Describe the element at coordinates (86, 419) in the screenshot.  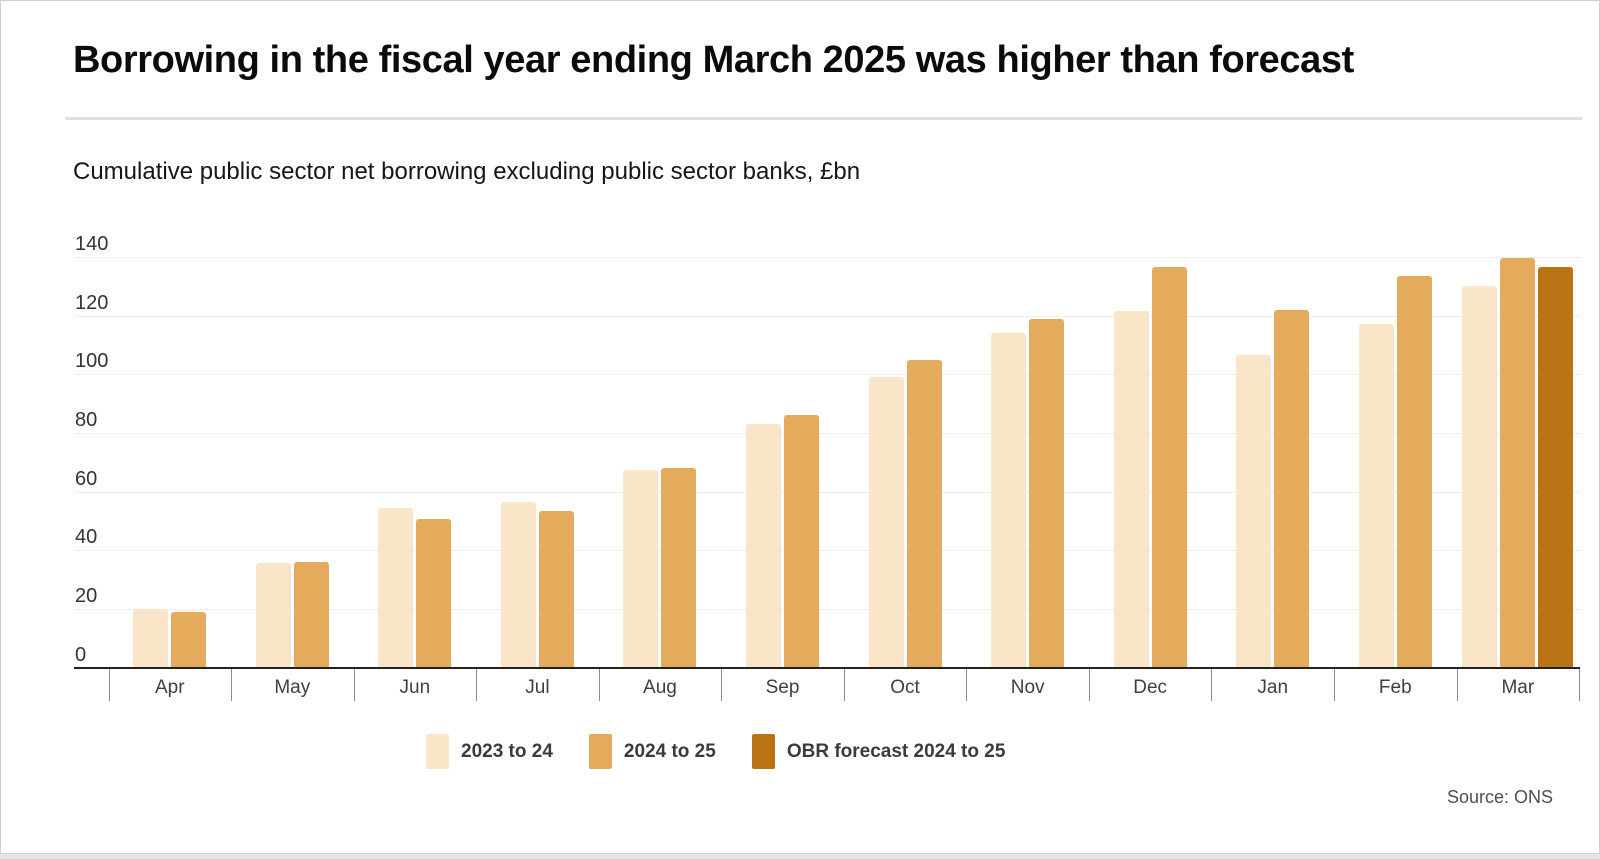
I see `y-axis-tick-label: 80` at that location.